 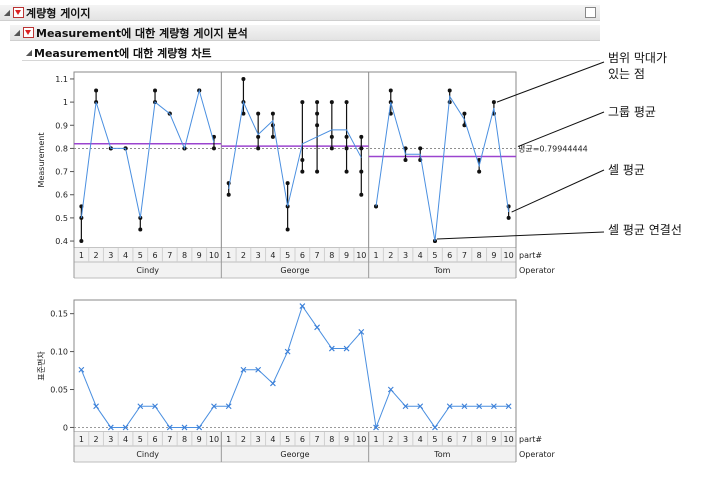 I want to click on y-tick-label: 0.05, so click(x=59, y=390).